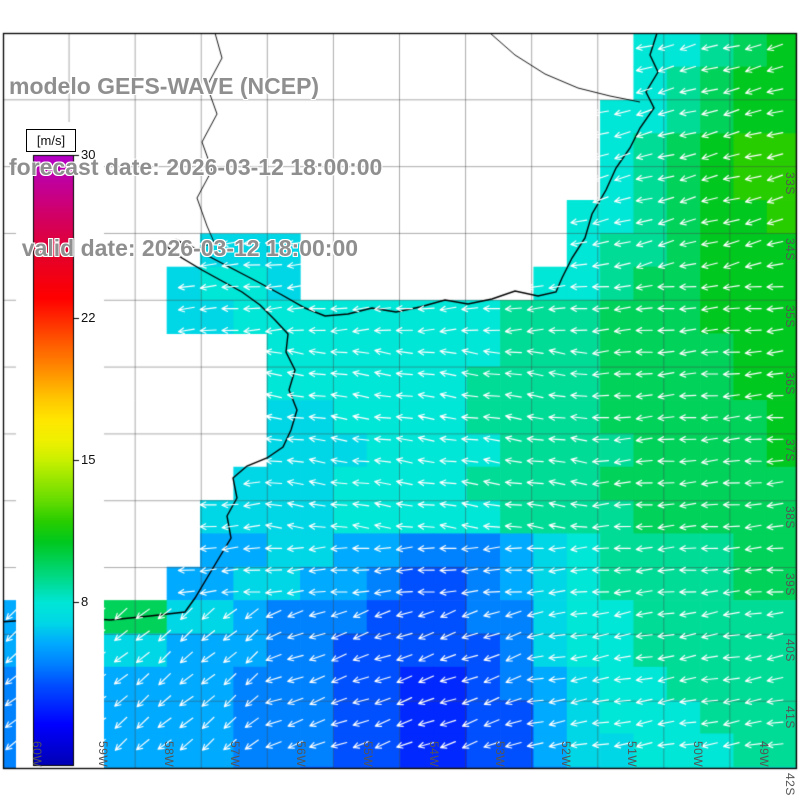 The height and width of the screenshot is (800, 800). Describe the element at coordinates (301, 754) in the screenshot. I see `lon-label: 56W` at that location.